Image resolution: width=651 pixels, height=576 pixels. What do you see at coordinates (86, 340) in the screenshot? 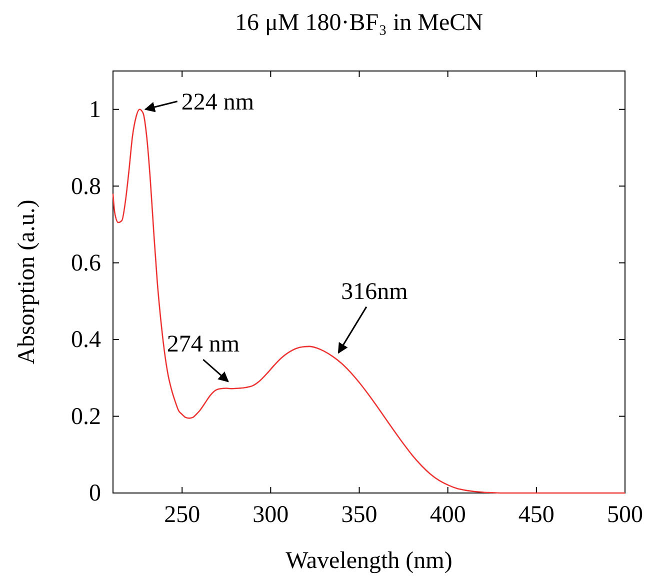
I see `y-tick-label: 0.4` at bounding box center [86, 340].